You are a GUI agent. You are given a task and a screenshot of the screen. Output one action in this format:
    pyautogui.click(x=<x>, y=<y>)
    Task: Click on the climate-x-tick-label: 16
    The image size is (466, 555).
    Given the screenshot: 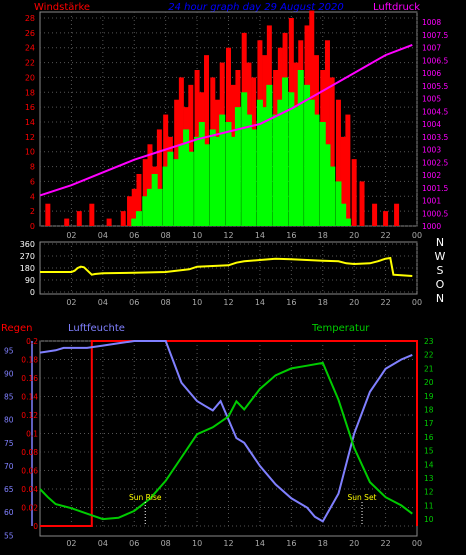 What is the action you would take?
    pyautogui.click(x=291, y=543)
    